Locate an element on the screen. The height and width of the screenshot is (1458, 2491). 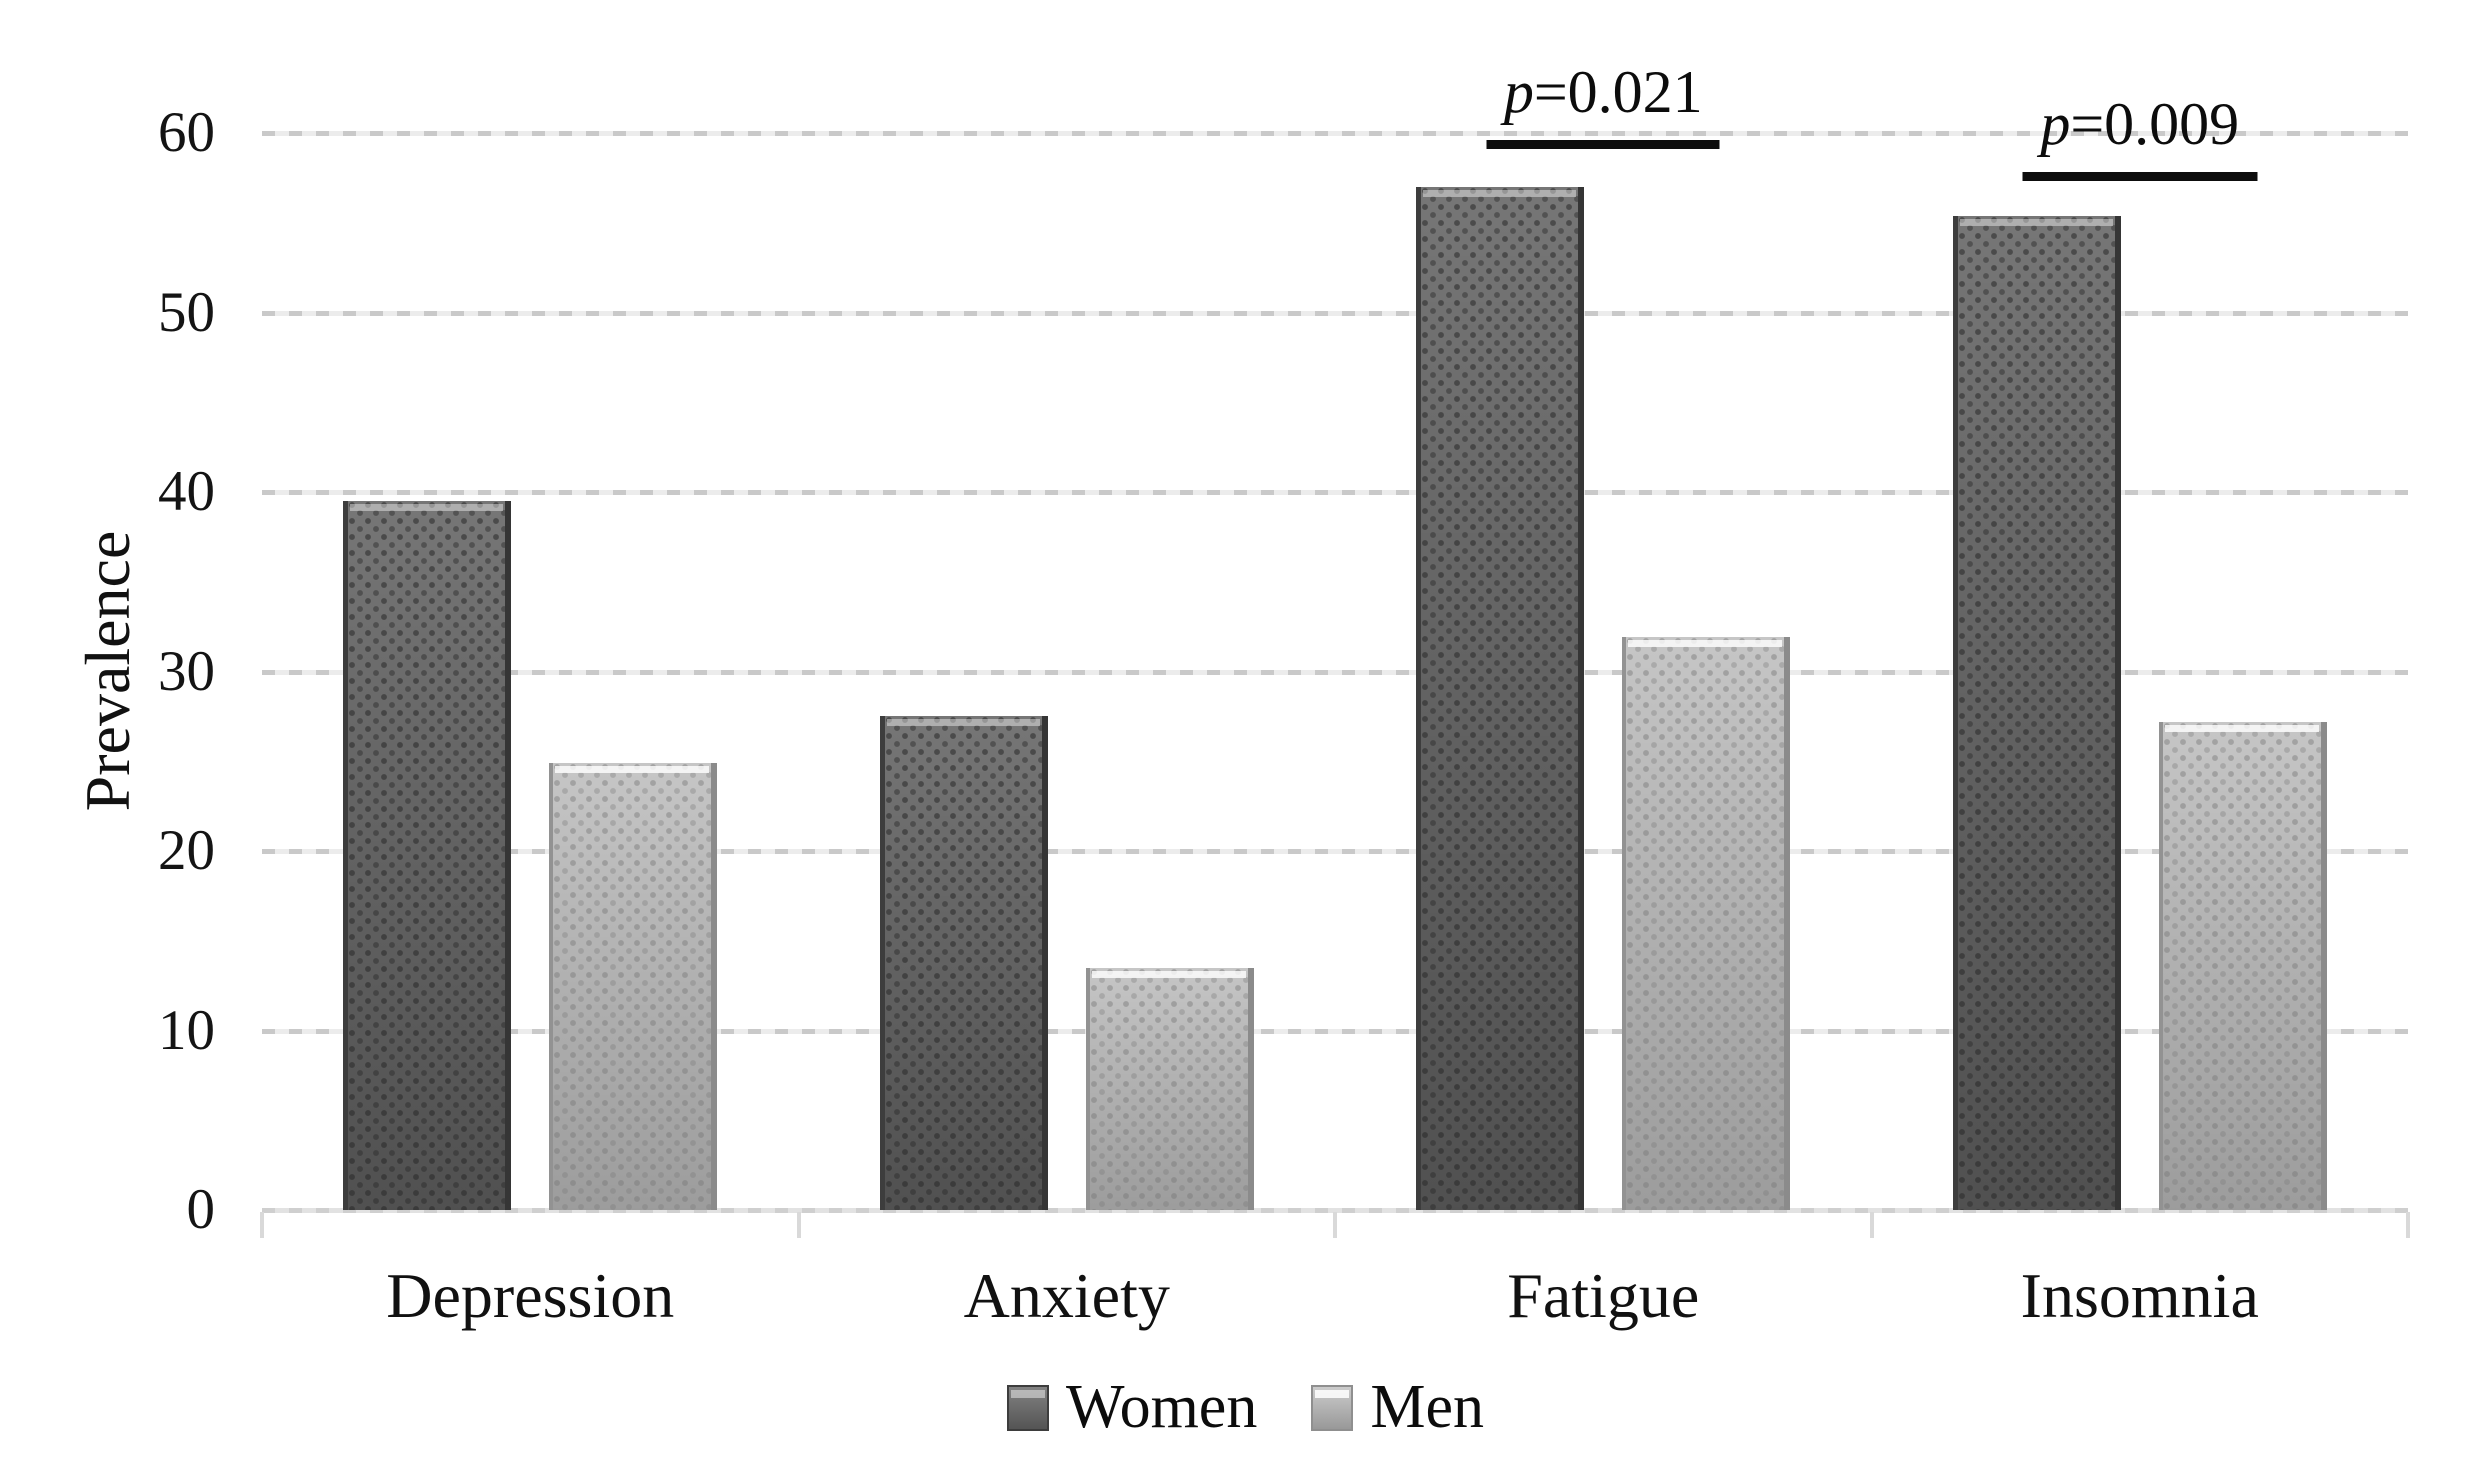
legend-item-women: Women is located at coordinates (1132, 1407).